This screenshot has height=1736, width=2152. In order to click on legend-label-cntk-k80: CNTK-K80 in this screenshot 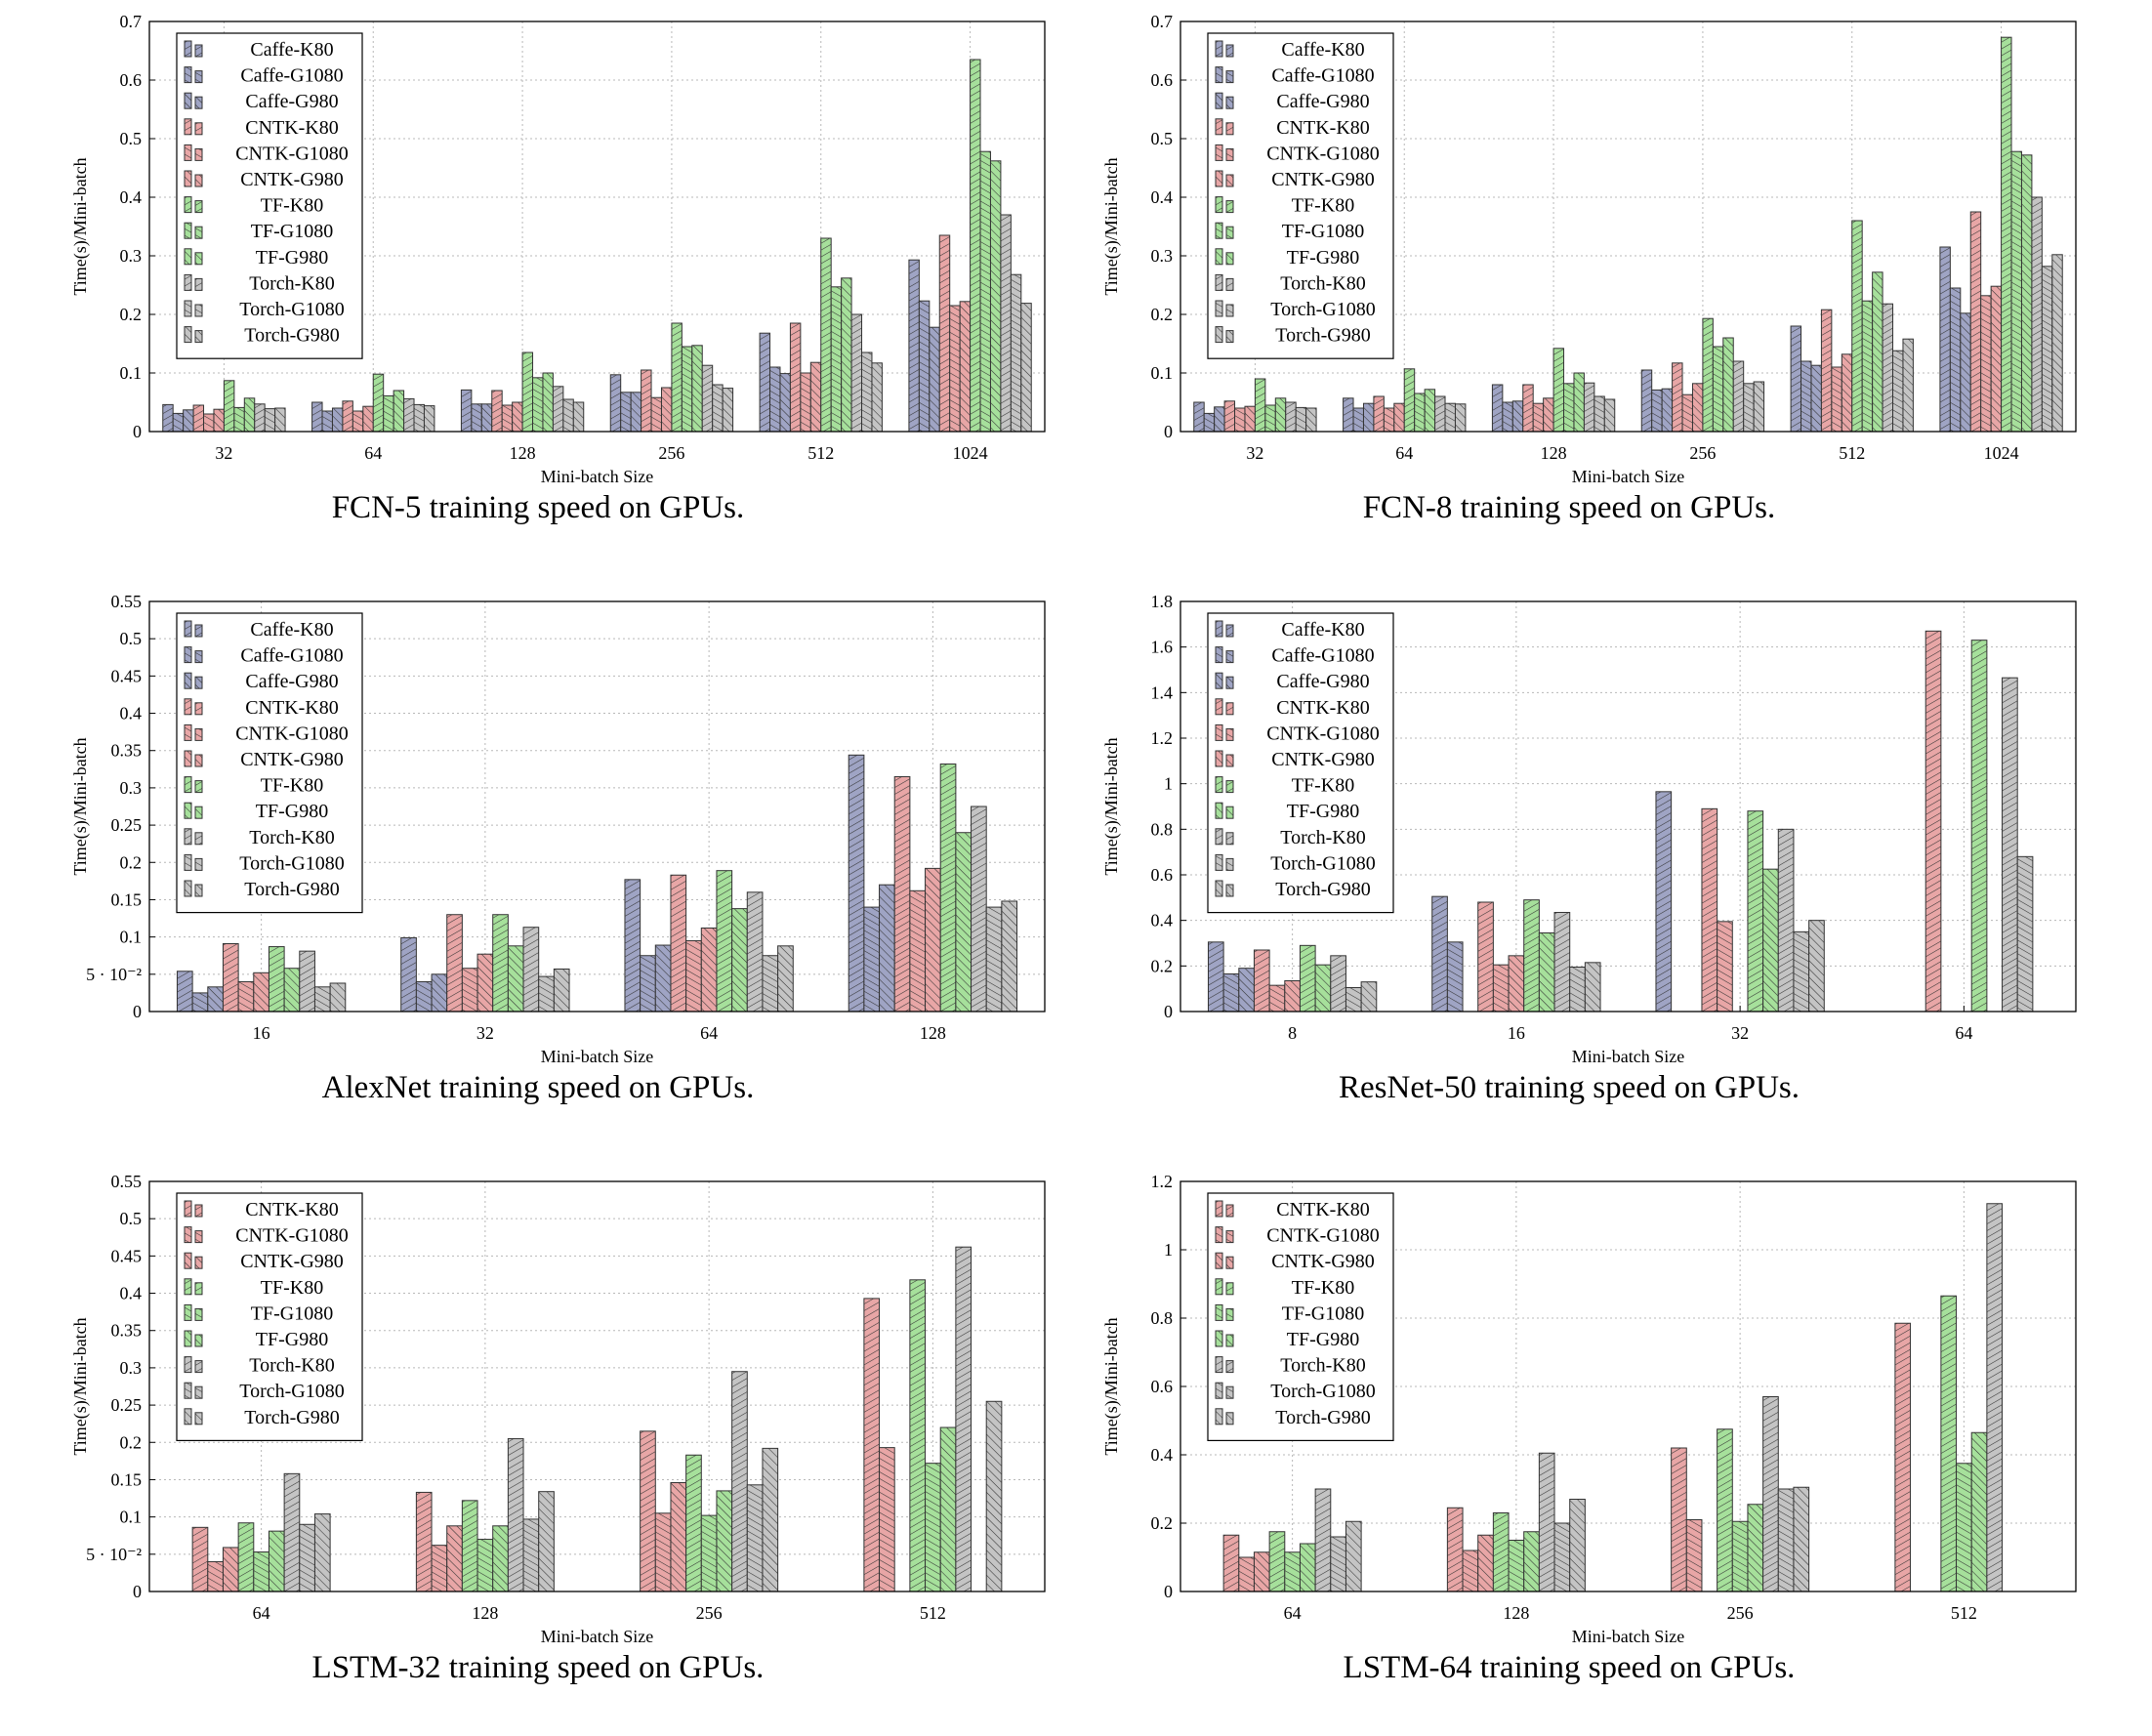, I will do `click(1323, 708)`.